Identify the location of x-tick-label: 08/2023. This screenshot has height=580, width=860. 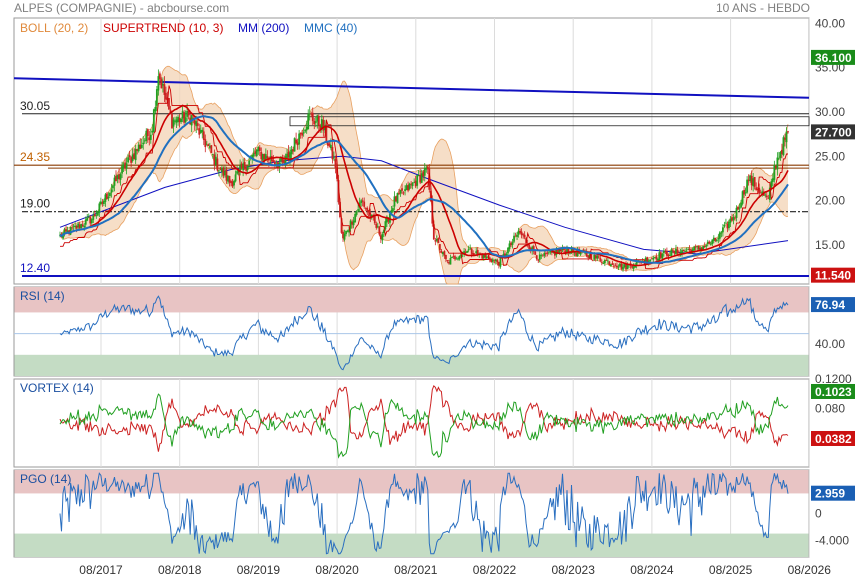
(574, 570).